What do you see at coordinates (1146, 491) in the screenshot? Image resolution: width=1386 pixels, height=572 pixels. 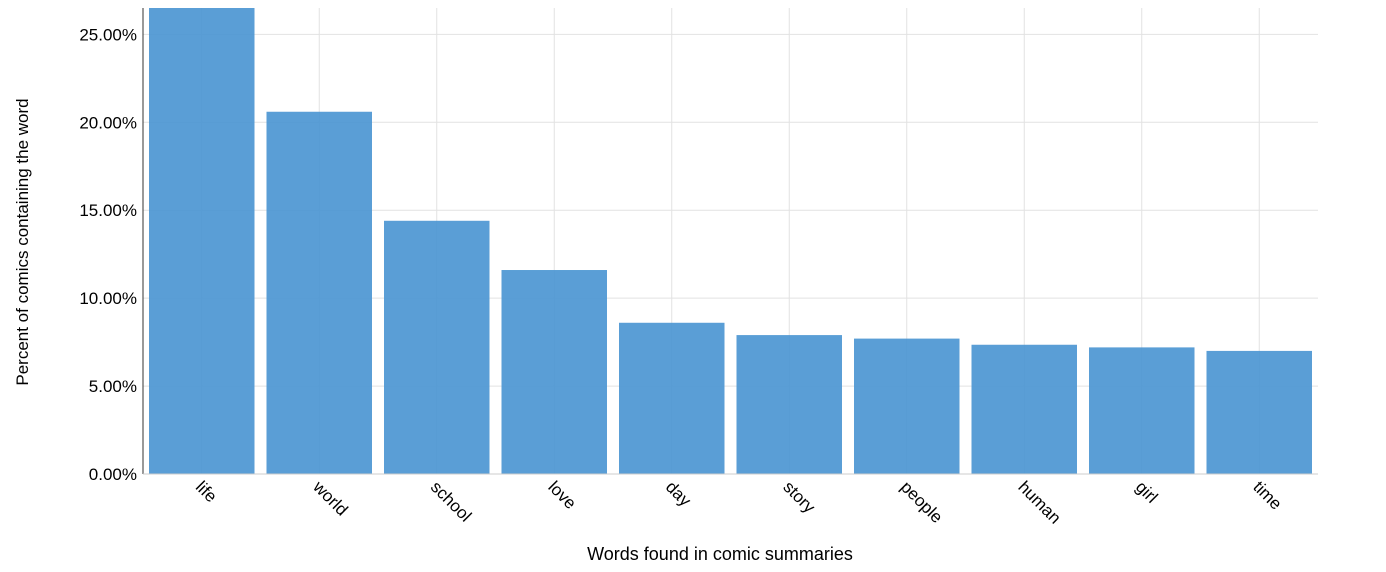 I see `x-tick-label: girl` at bounding box center [1146, 491].